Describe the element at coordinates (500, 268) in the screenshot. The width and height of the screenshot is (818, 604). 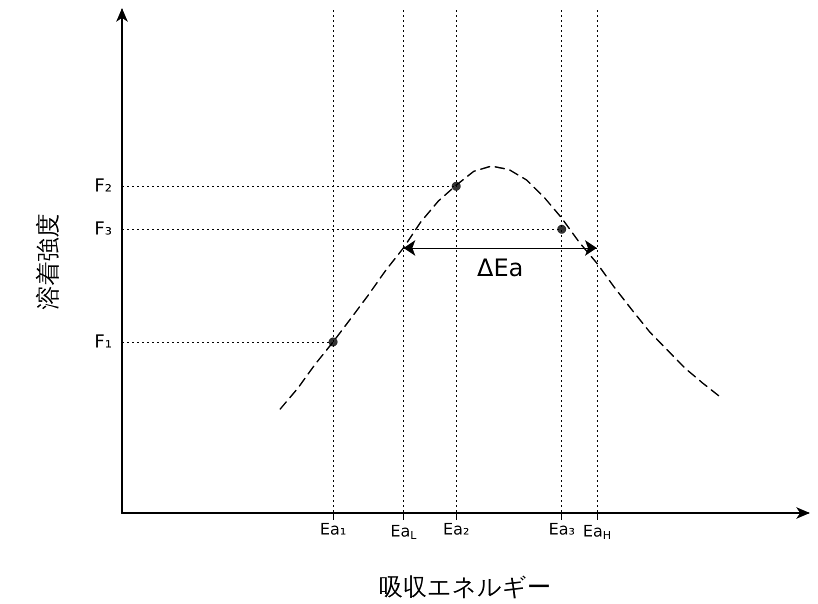
I see `annotation: ΔEa` at that location.